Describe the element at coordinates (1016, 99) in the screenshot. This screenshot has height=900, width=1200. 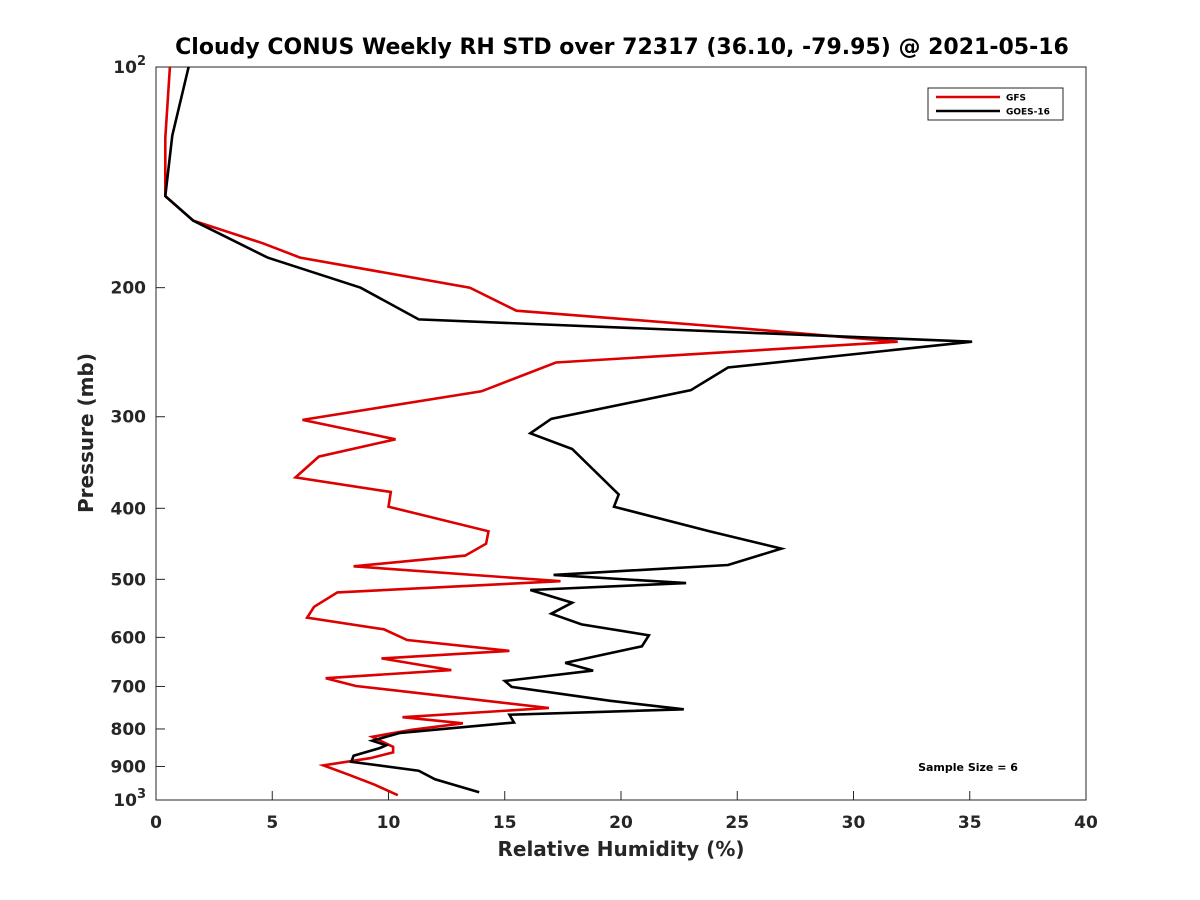
I see `legend-label-gfs: GFS` at that location.